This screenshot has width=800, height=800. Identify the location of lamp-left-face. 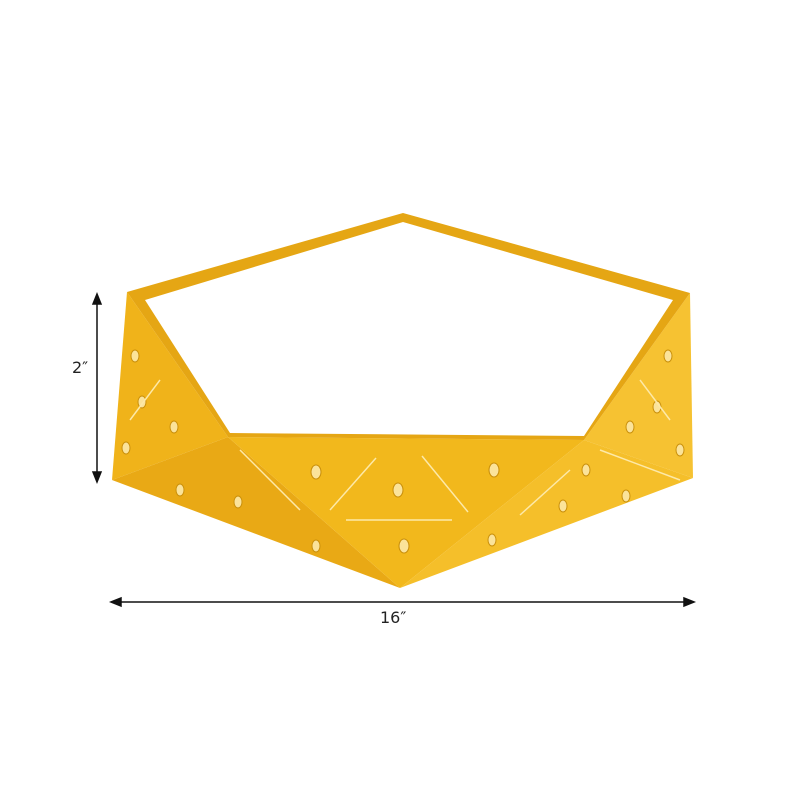
(170, 386).